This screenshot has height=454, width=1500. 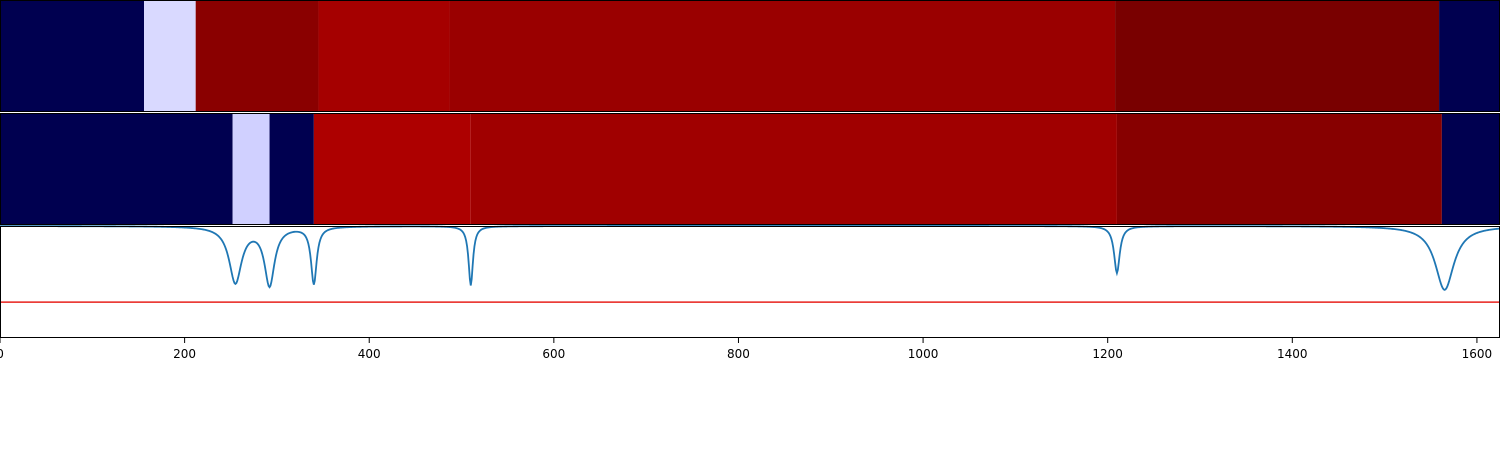 What do you see at coordinates (923, 354) in the screenshot?
I see `x-tick-label-1000: 1000` at bounding box center [923, 354].